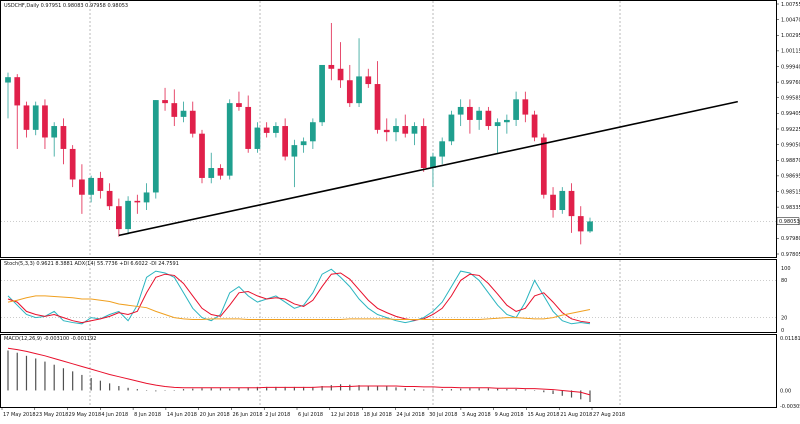 This screenshot has width=800, height=424. What do you see at coordinates (790, 130) in the screenshot?
I see `price-axis-label: 0.99225` at bounding box center [790, 130].